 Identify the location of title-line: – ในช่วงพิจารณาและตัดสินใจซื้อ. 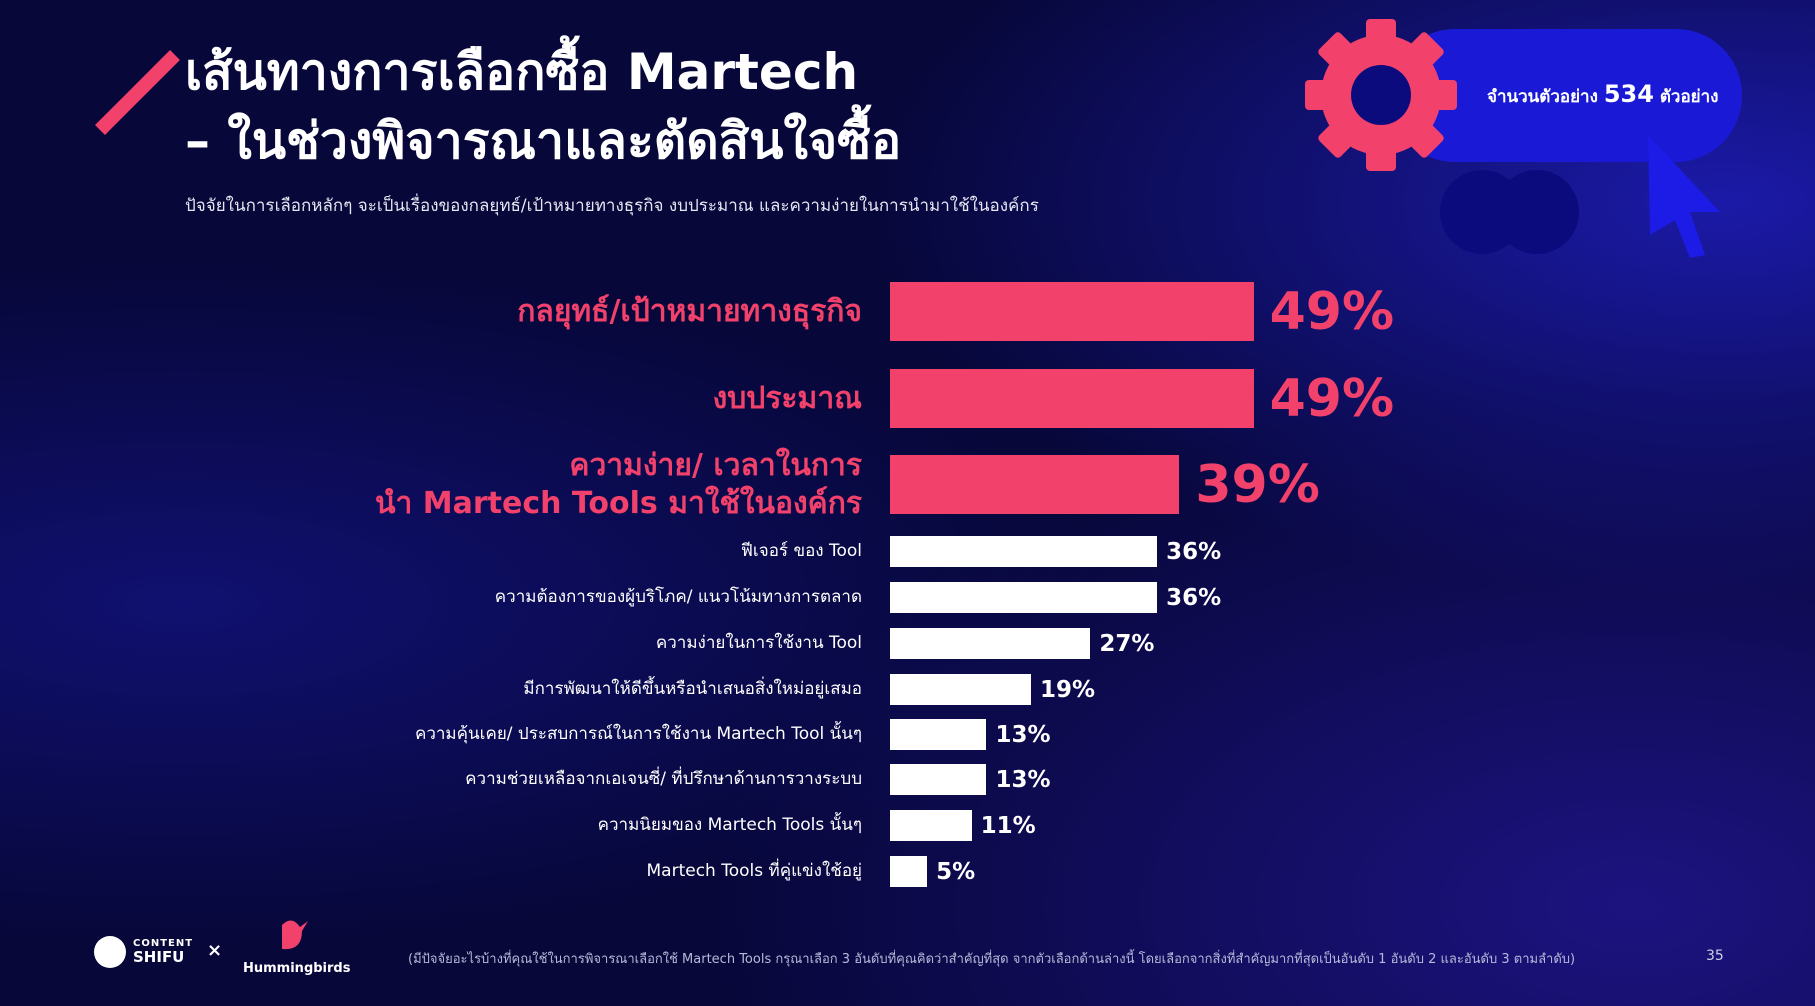
(543, 141).